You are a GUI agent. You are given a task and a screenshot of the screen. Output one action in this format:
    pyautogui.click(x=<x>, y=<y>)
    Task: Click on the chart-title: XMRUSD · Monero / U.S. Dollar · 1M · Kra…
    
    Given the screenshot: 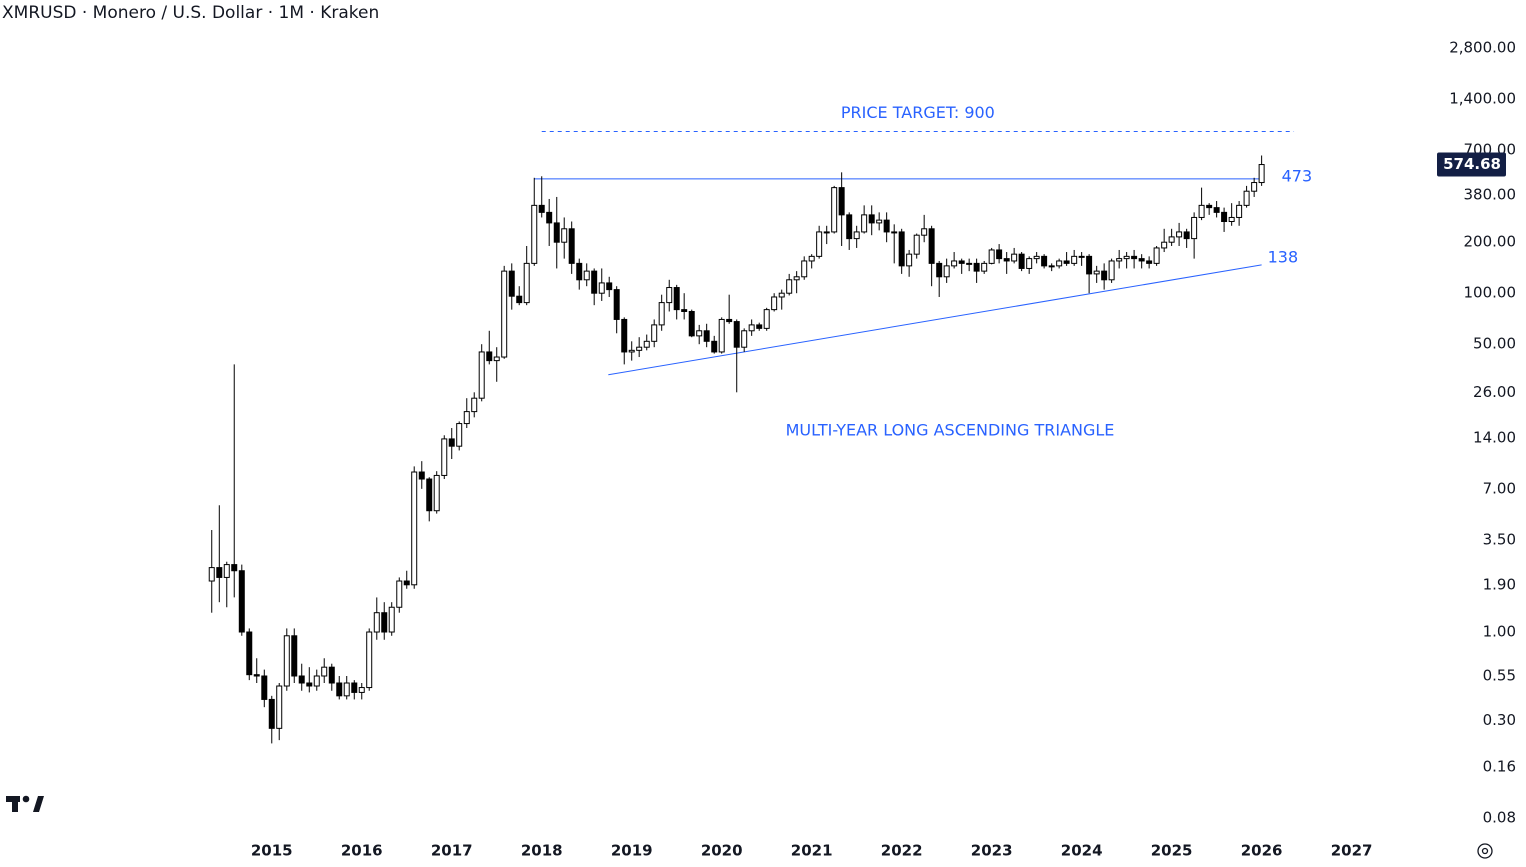 What is the action you would take?
    pyautogui.click(x=190, y=13)
    